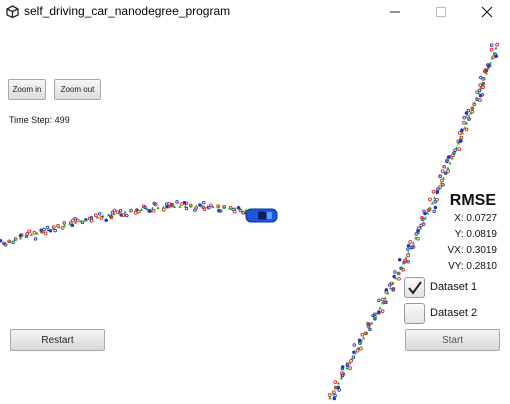 The image size is (510, 404). Describe the element at coordinates (261, 215) in the screenshot. I see `car-icon` at that location.